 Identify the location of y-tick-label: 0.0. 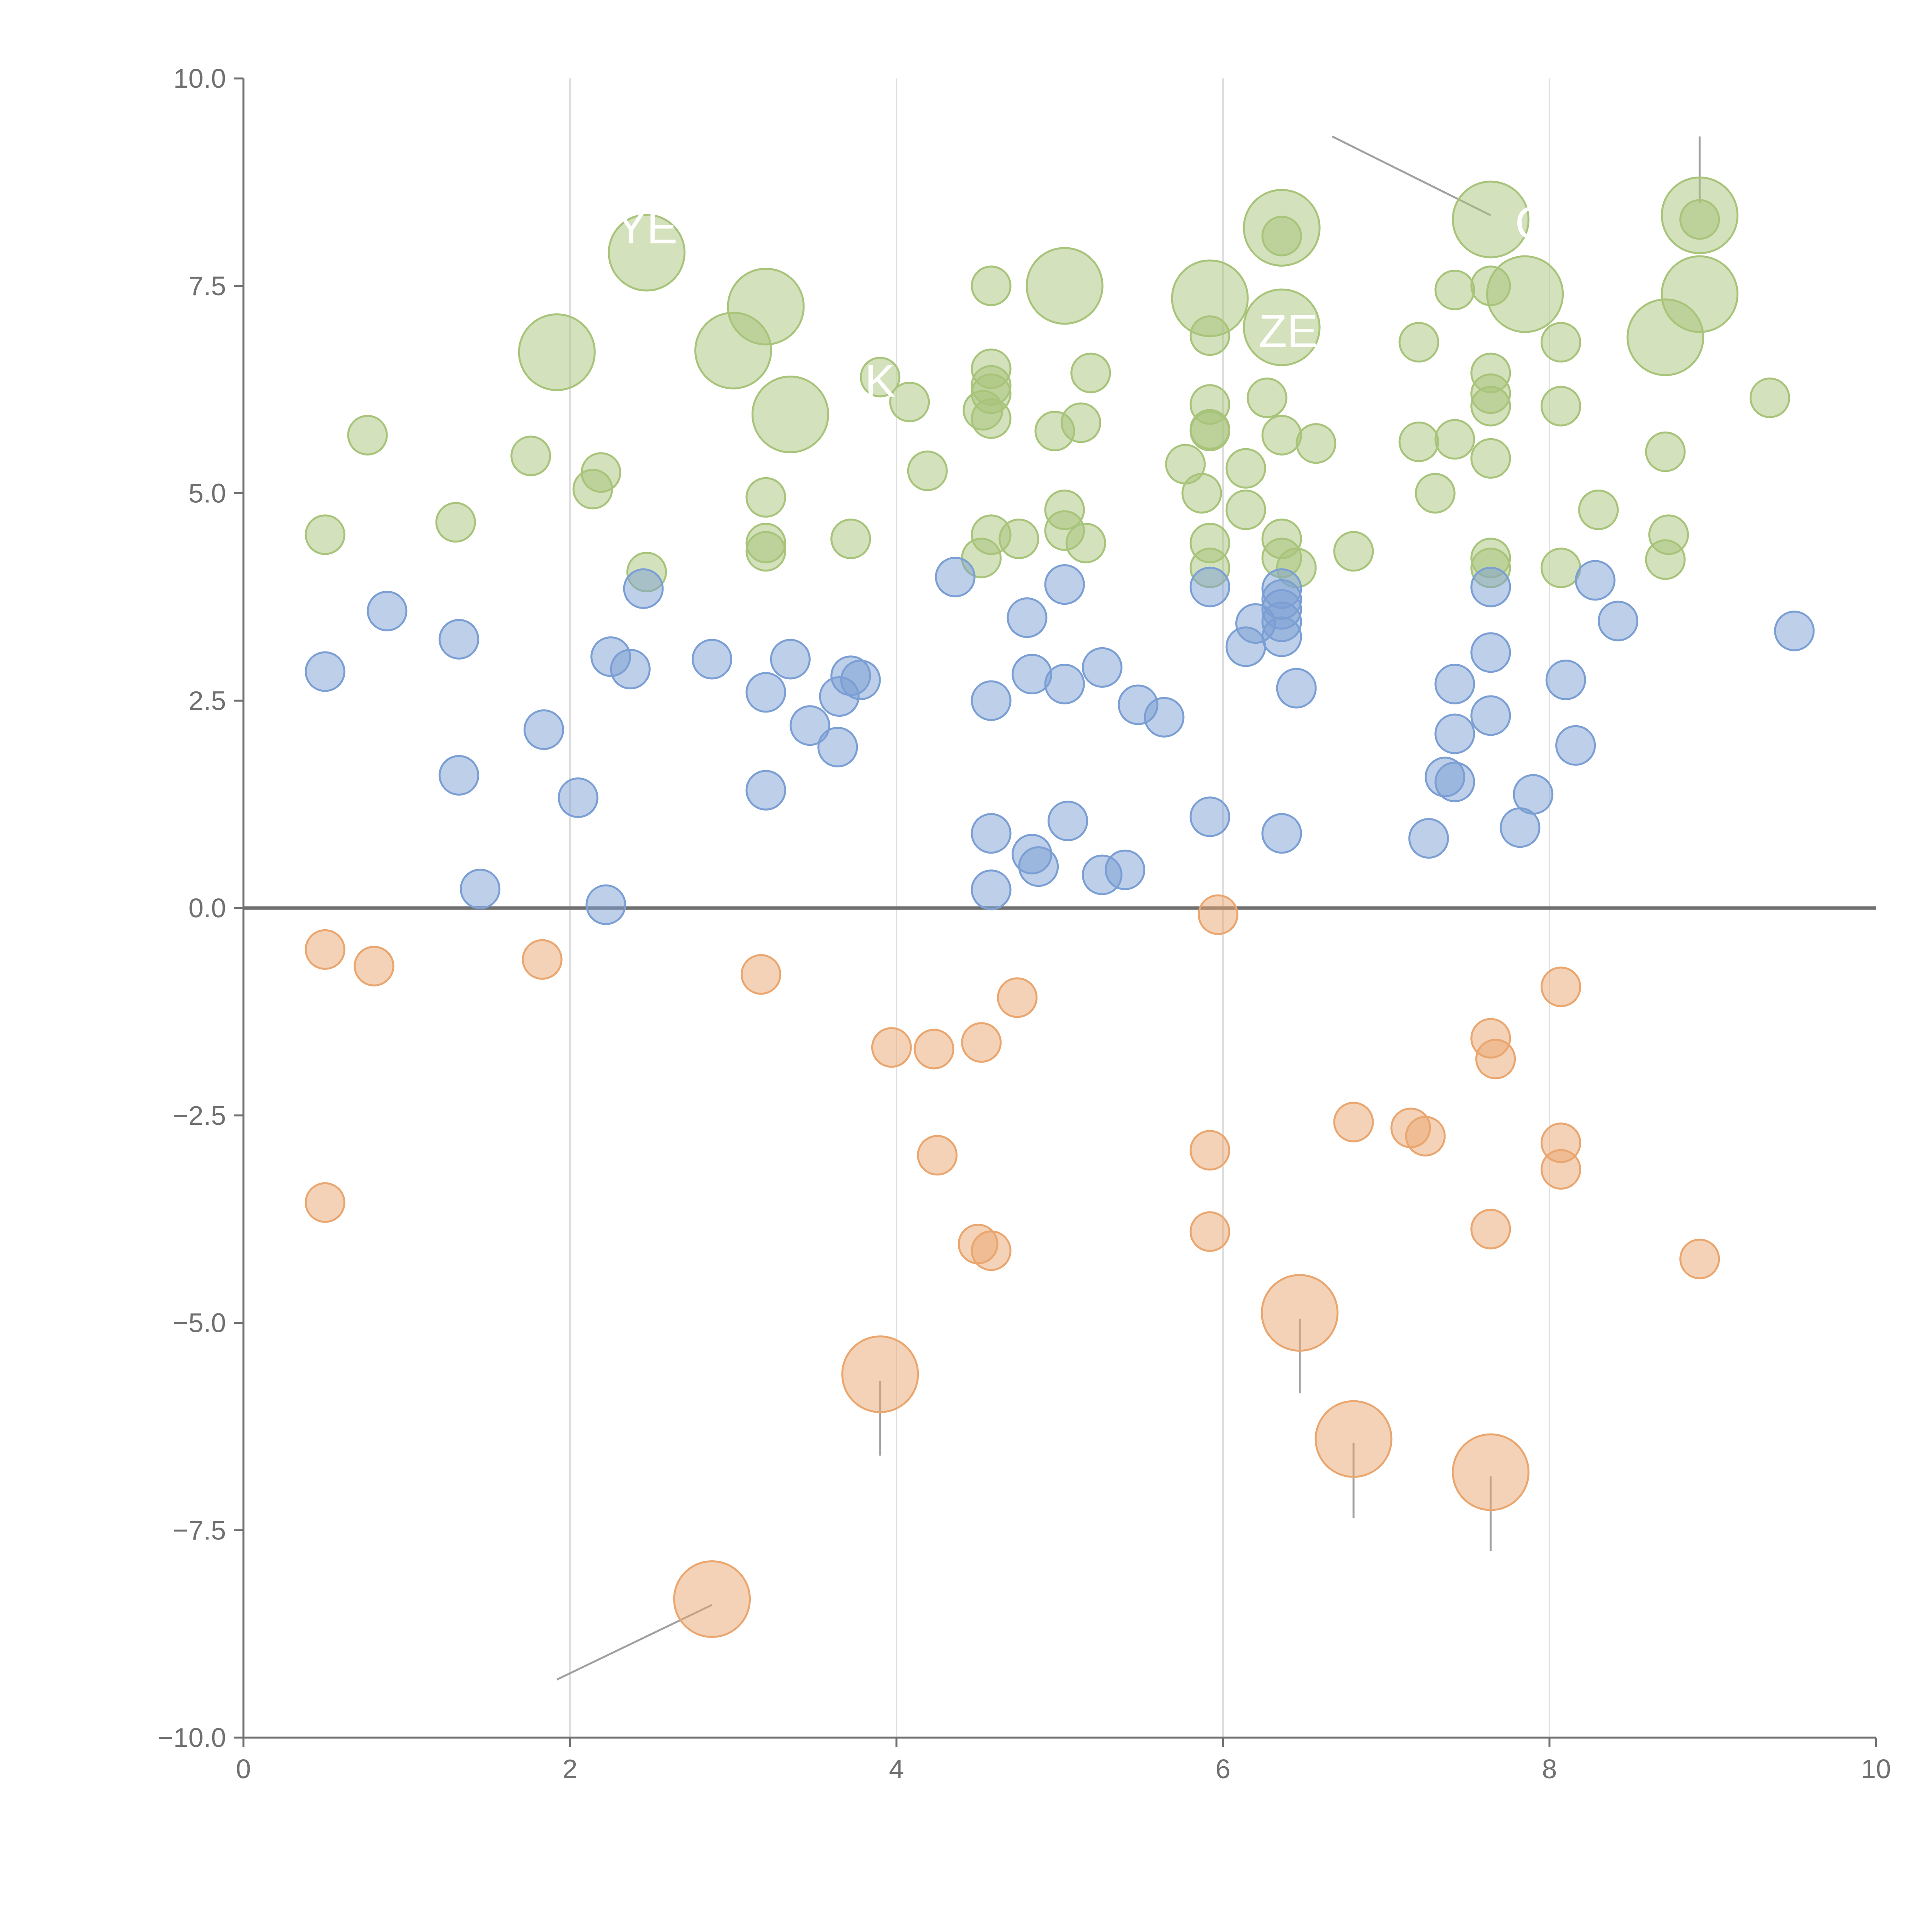
(207, 908).